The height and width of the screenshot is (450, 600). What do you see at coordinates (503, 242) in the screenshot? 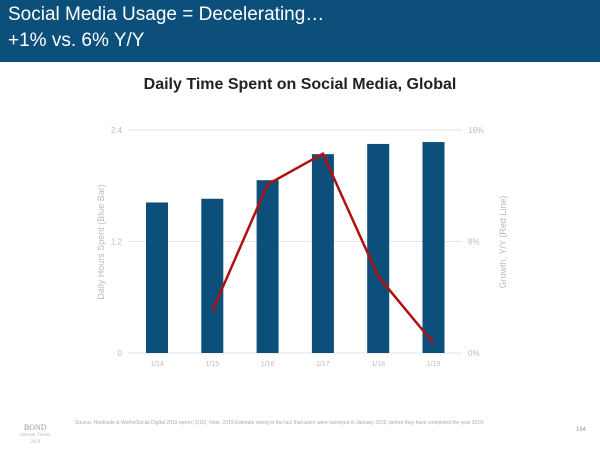
I see `y2-axis-label: Growth, Y/Y (Red Line)` at bounding box center [503, 242].